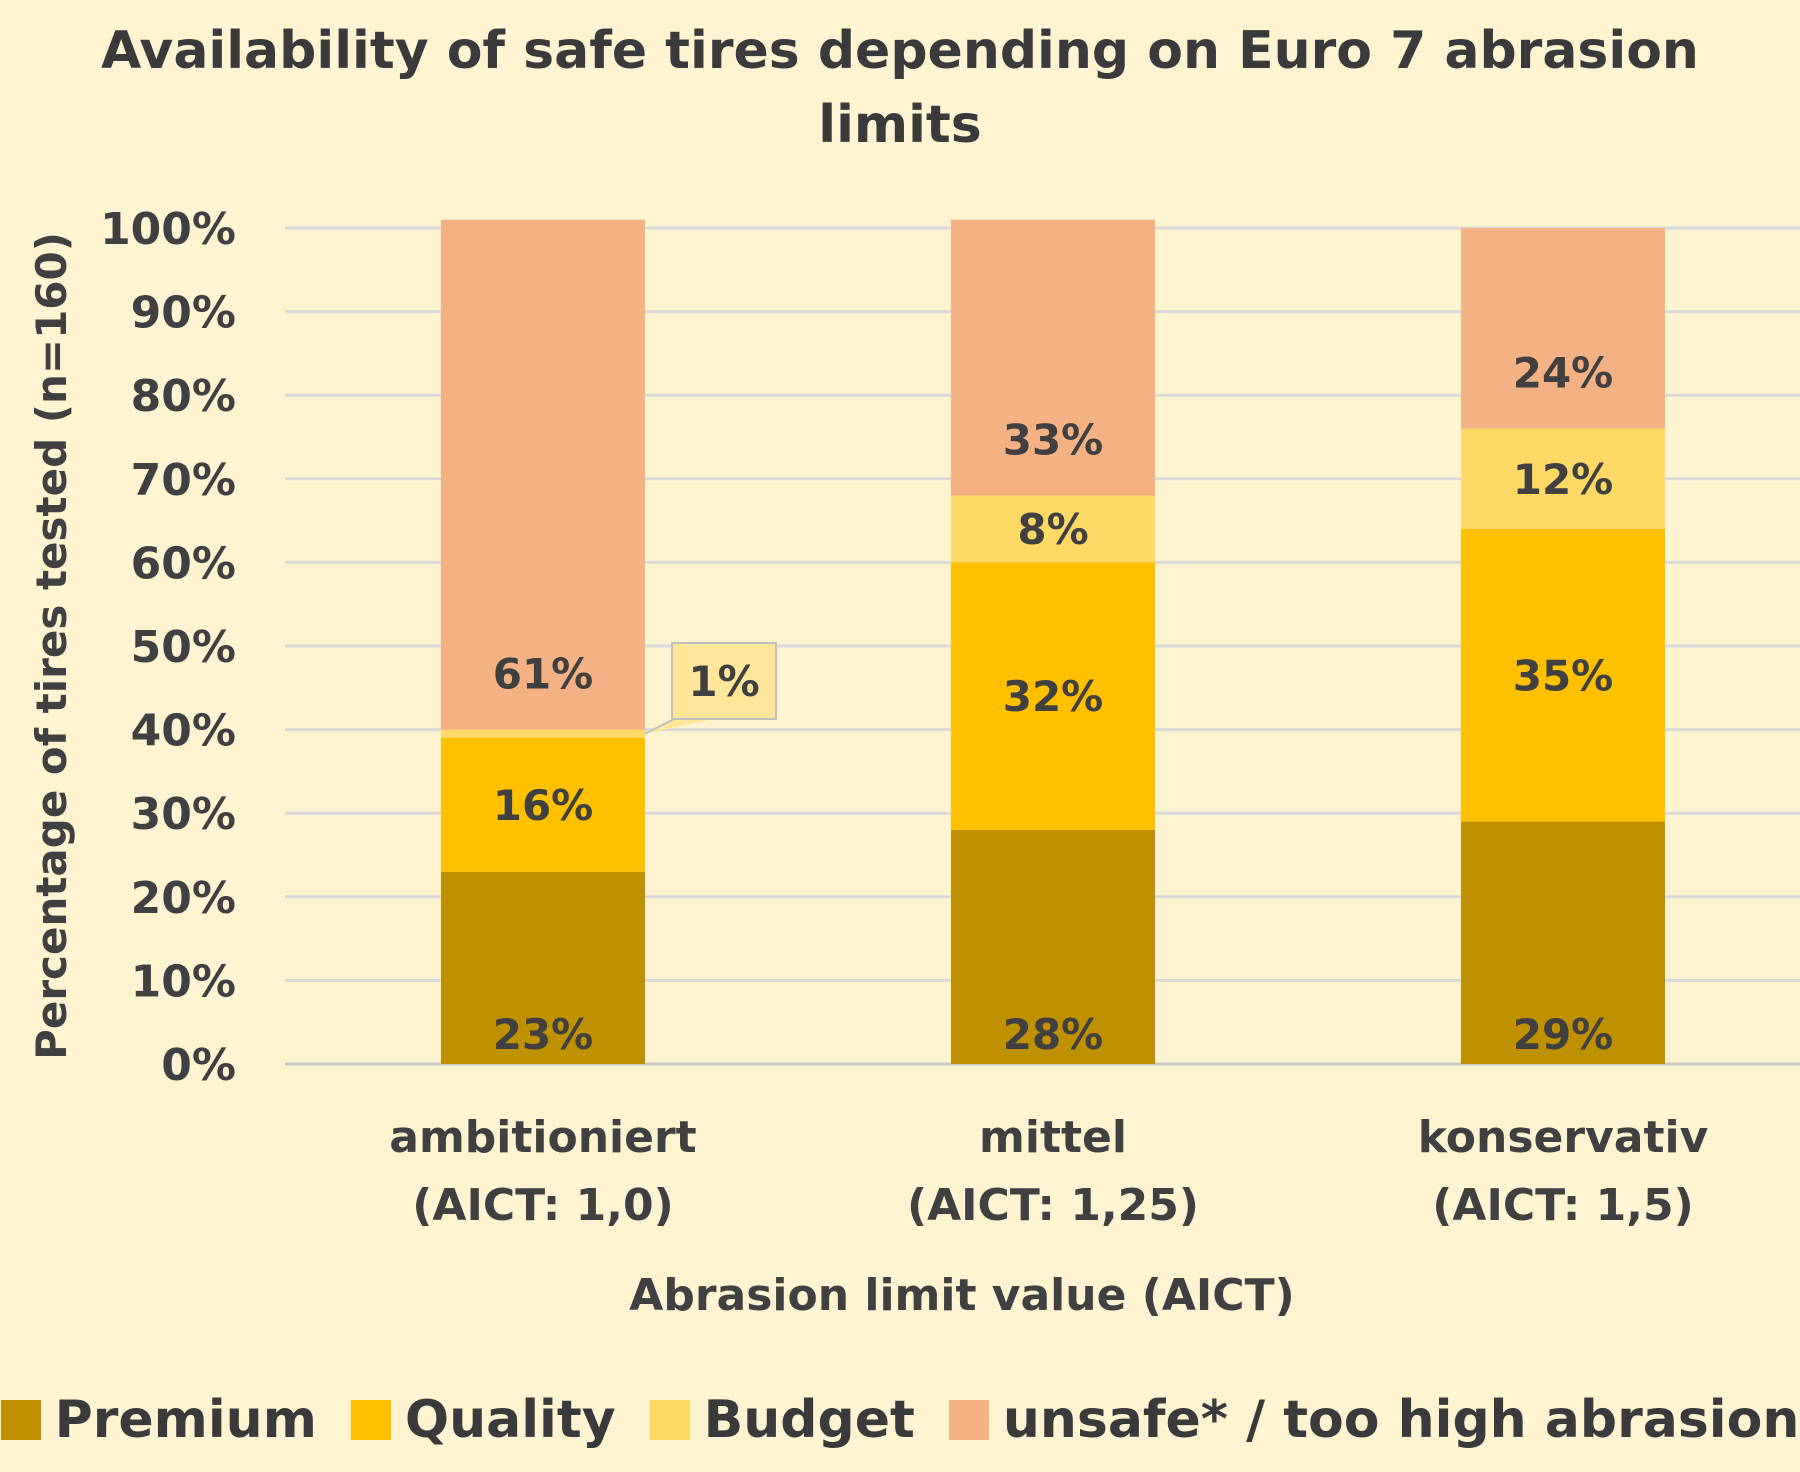 The height and width of the screenshot is (1472, 1800). What do you see at coordinates (542, 1137) in the screenshot?
I see `x-tick-label: ambitioniert` at bounding box center [542, 1137].